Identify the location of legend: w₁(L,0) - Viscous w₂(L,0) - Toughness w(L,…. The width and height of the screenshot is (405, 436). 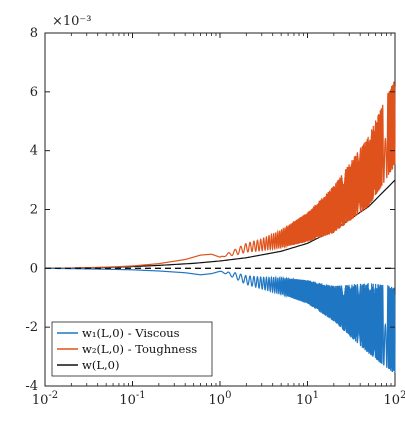
(132, 349).